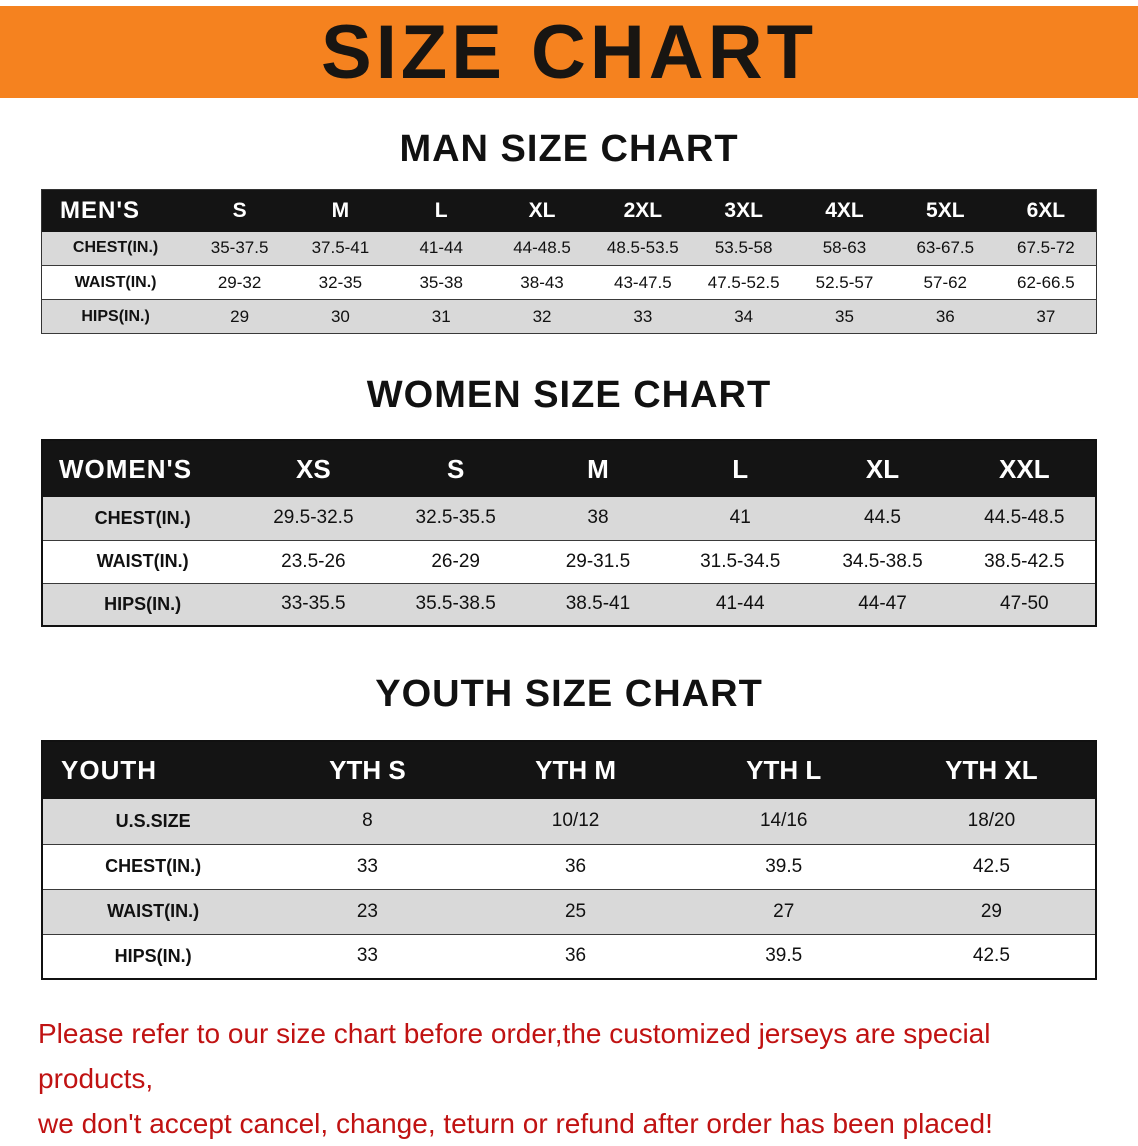 Image resolution: width=1138 pixels, height=1146 pixels. I want to click on size-value: 35.5-38.5, so click(455, 605).